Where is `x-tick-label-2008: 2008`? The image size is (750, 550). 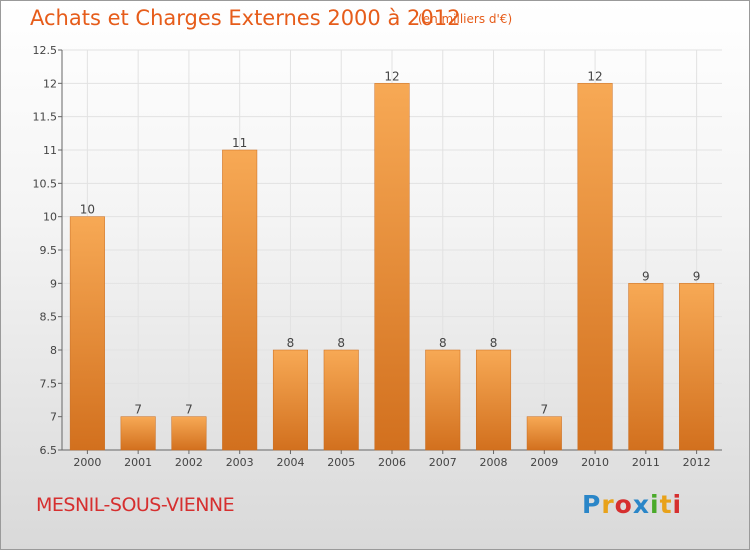 x-tick-label-2008: 2008 is located at coordinates (494, 462).